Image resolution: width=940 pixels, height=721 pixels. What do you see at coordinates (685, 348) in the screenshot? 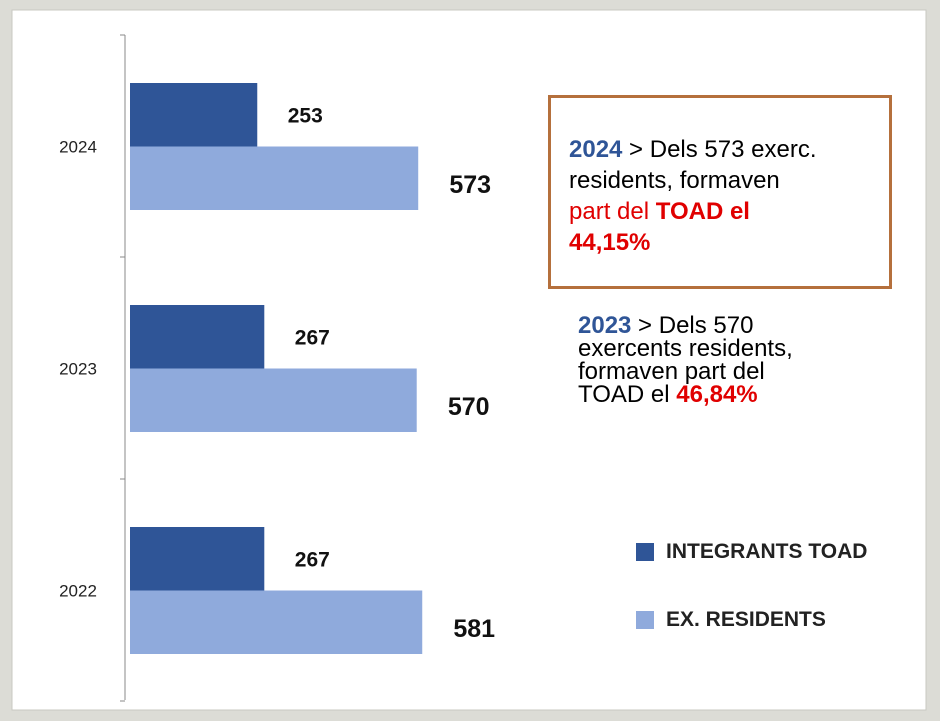
I see `annotation-text: exercents residents,` at bounding box center [685, 348].